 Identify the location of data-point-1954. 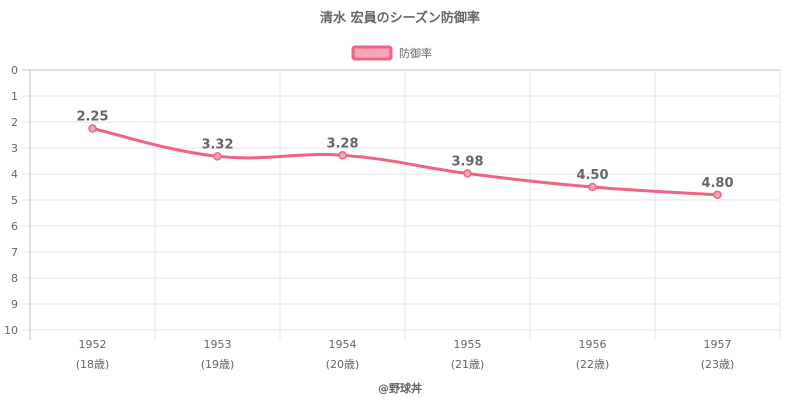
(342, 155).